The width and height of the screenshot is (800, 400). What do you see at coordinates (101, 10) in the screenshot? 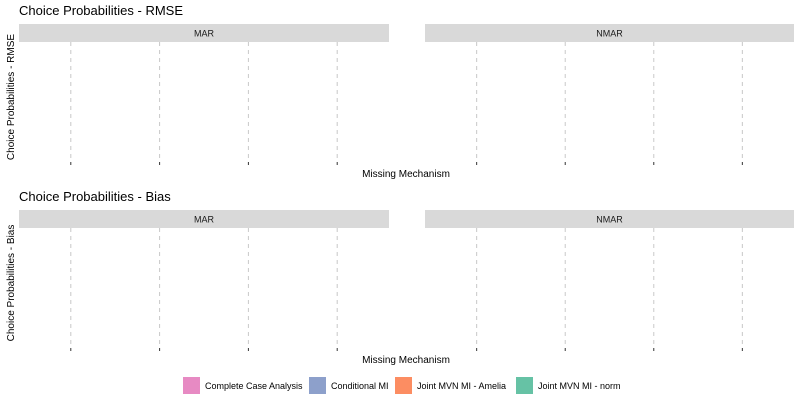
I see `chart-title: Choice Probabilities - RMSE` at bounding box center [101, 10].